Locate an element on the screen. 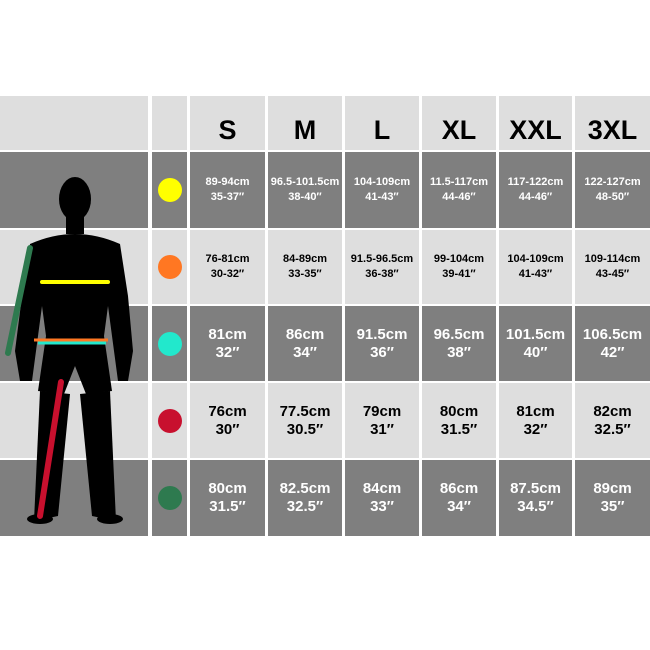  cm-value: 101.5cm is located at coordinates (535, 334).